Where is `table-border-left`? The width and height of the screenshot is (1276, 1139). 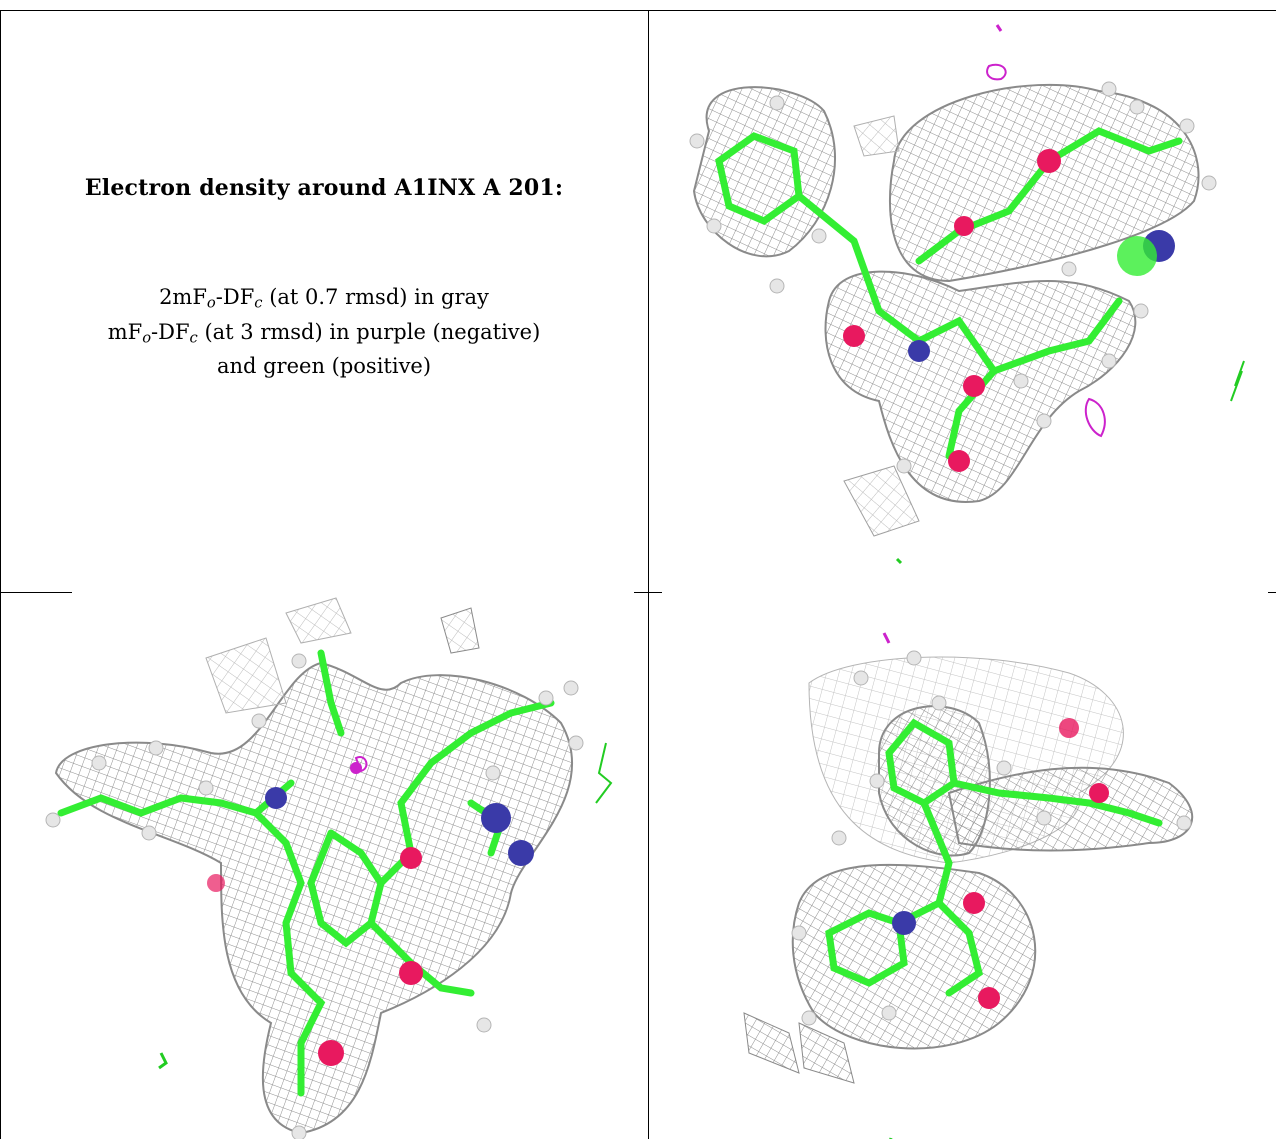
table-border-left is located at coordinates (0, 574).